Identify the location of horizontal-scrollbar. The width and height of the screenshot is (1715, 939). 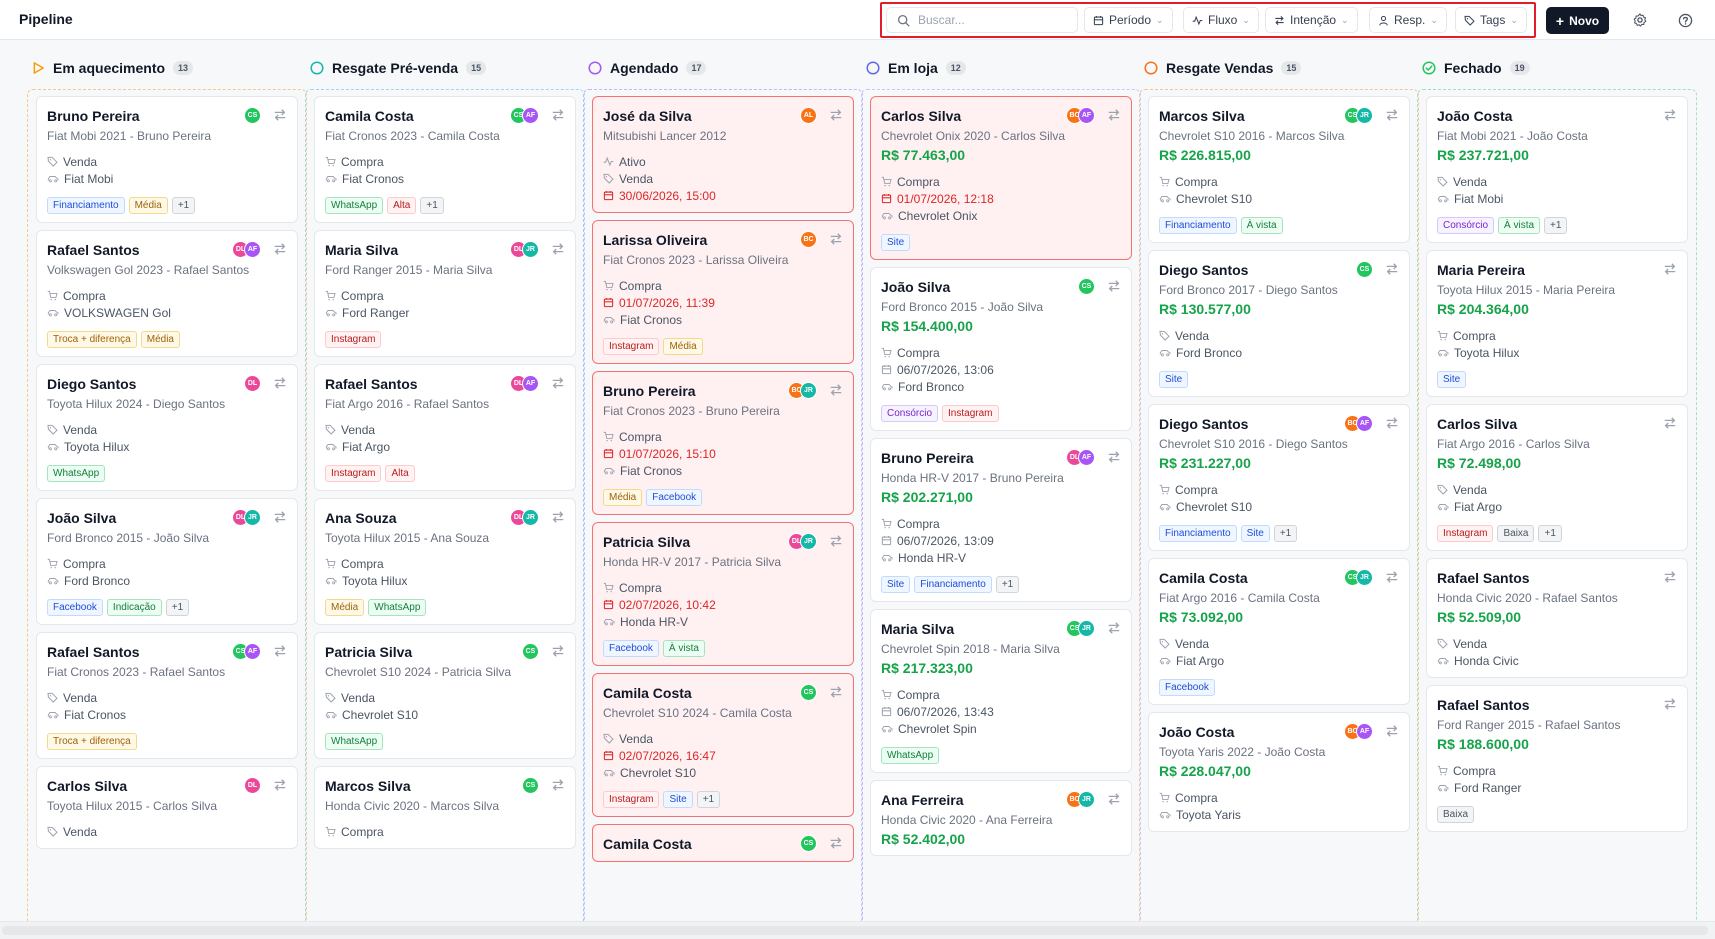
(857, 930).